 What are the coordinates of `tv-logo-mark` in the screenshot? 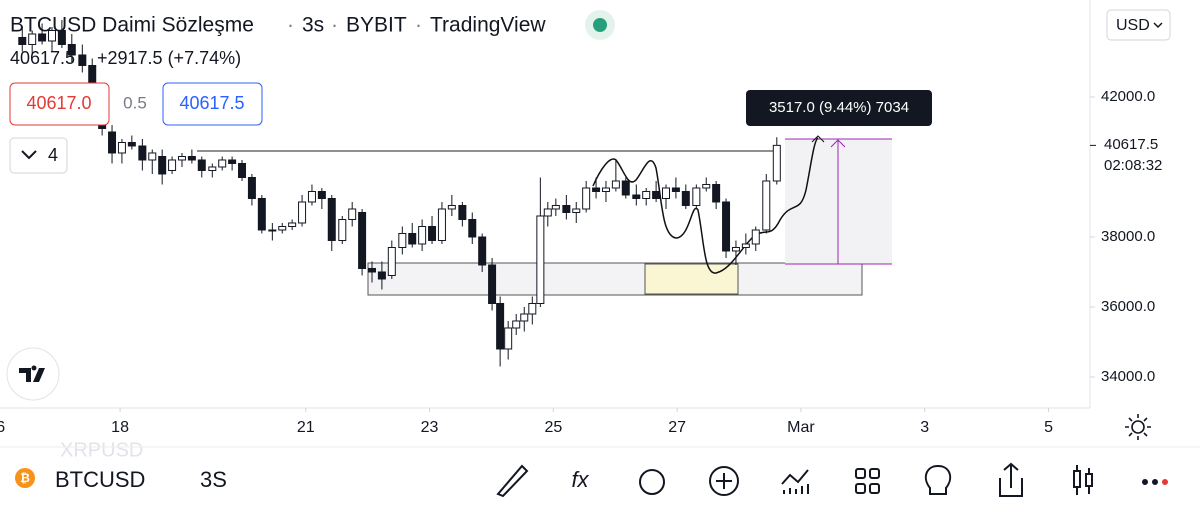 It's located at (32, 375).